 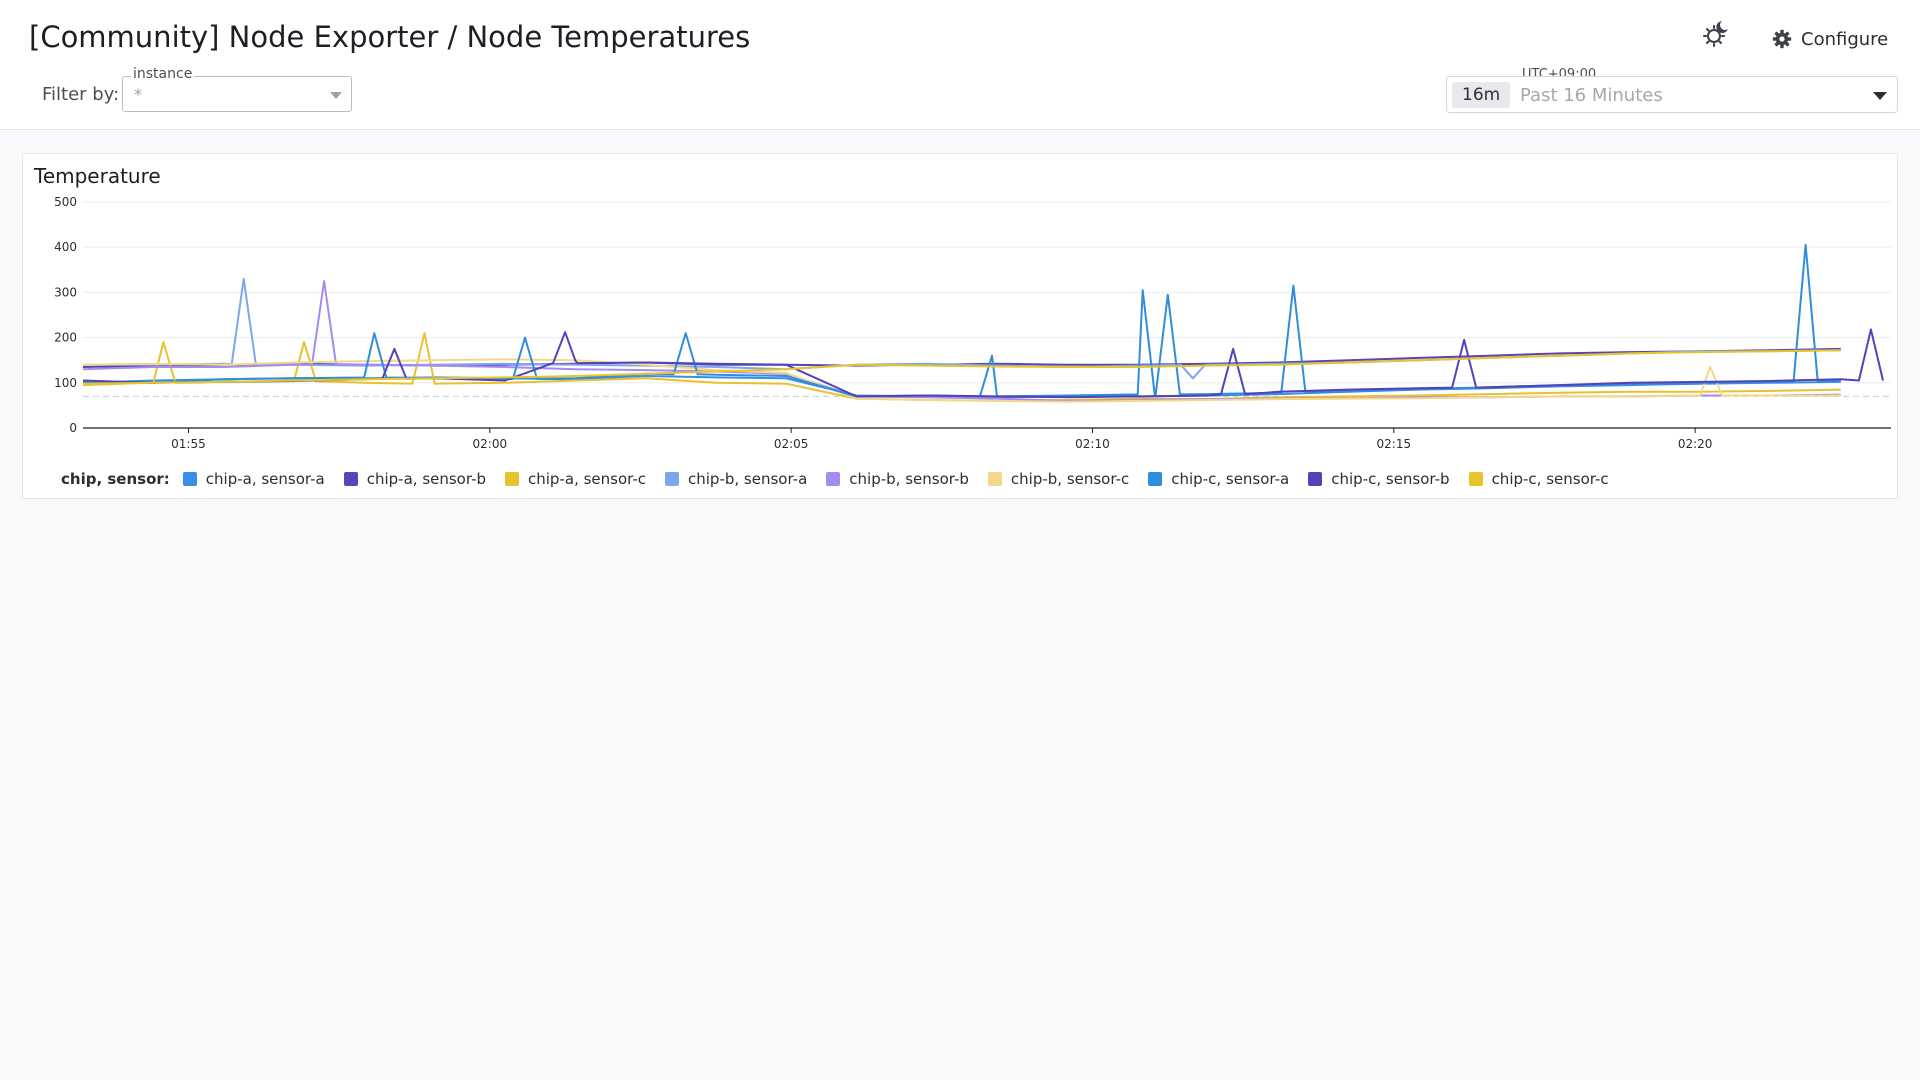 I want to click on legend-item: chip-a, sensor-a, so click(x=253, y=479).